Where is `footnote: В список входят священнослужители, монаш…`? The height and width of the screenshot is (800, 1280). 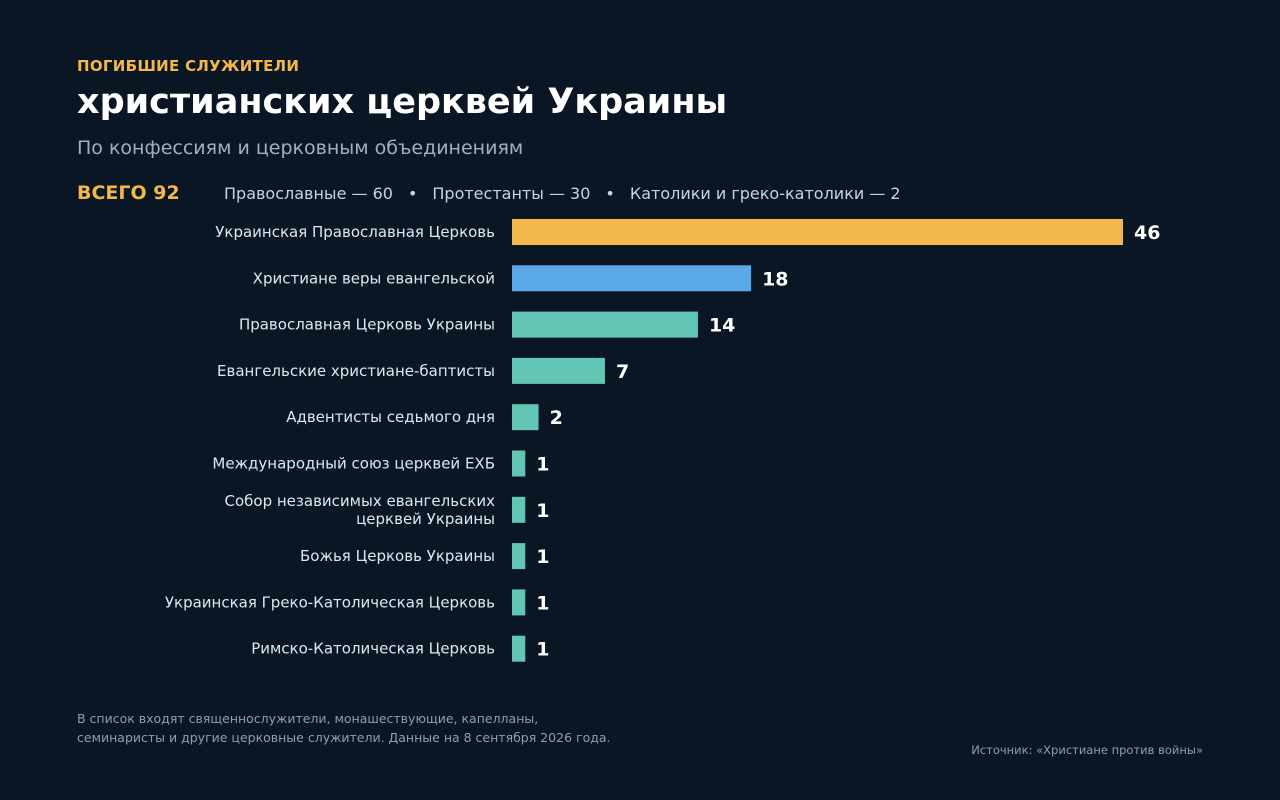
footnote: В список входят священнослужители, монаш… is located at coordinates (344, 728).